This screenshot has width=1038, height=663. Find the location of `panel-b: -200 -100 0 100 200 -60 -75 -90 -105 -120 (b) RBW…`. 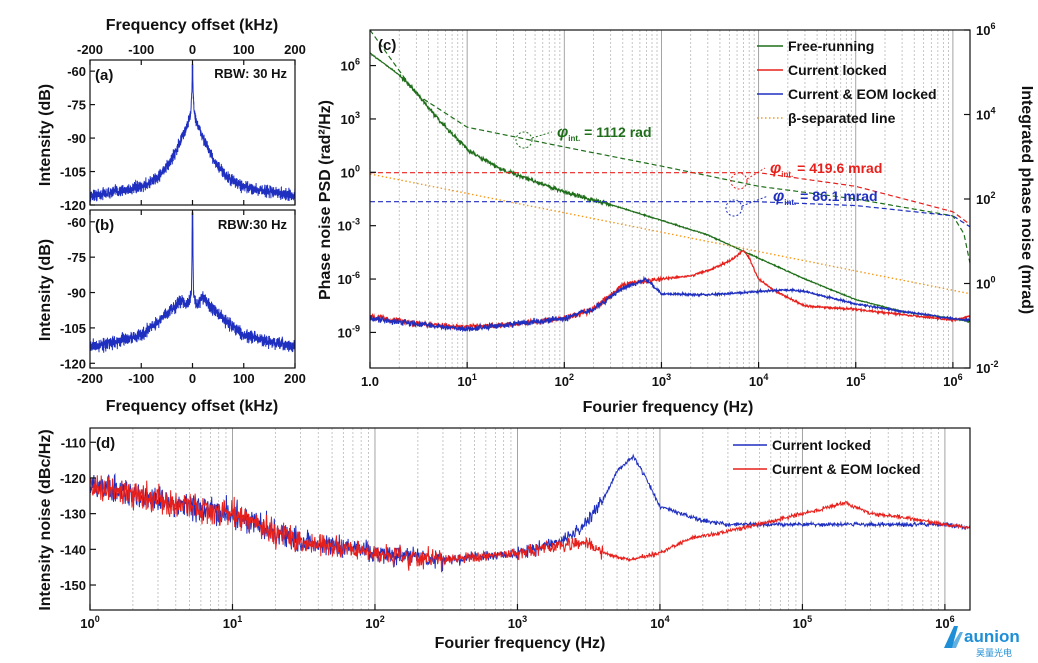

panel-b: -200 -100 0 100 200 -60 -75 -90 -105 -120 (b) RBW… is located at coordinates (171, 312).